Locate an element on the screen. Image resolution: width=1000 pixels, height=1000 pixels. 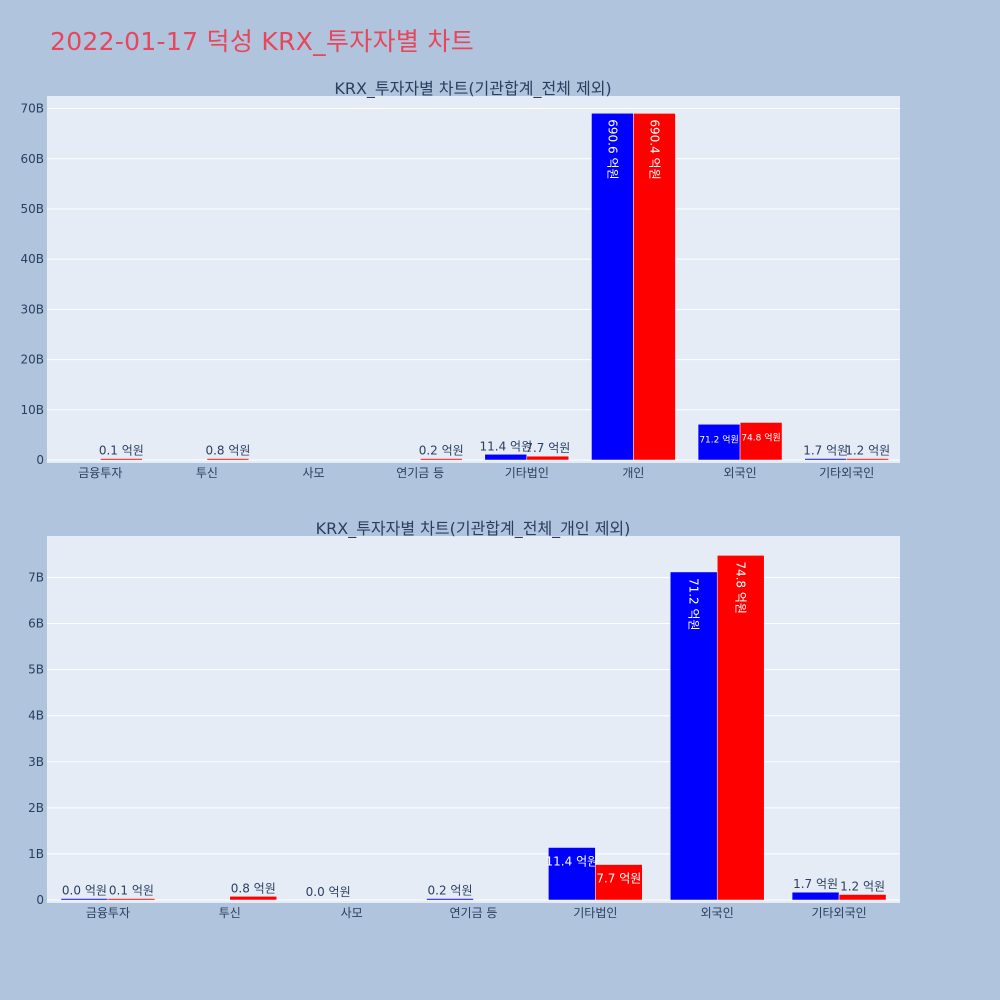
y-tick-label: 5B is located at coordinates (36, 670).